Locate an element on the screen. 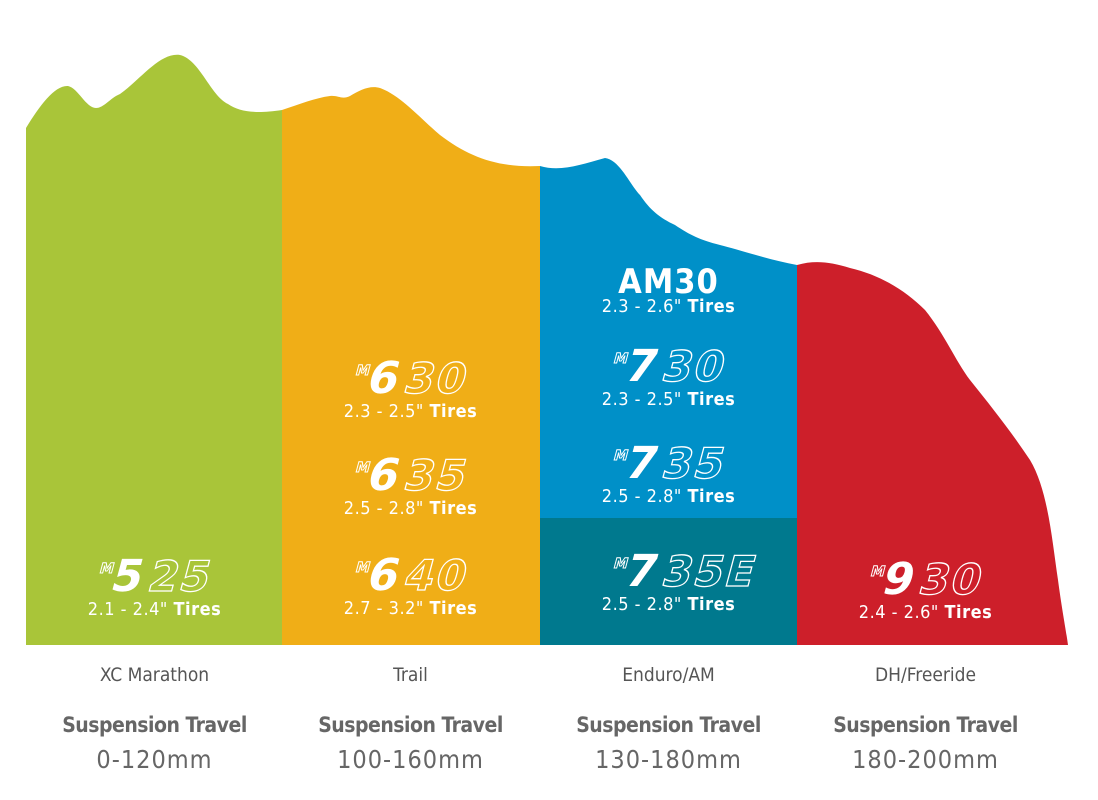 This screenshot has width=1098, height=800. product-2-1: M 7 35 2.5 - 2.8" Tires is located at coordinates (668, 472).